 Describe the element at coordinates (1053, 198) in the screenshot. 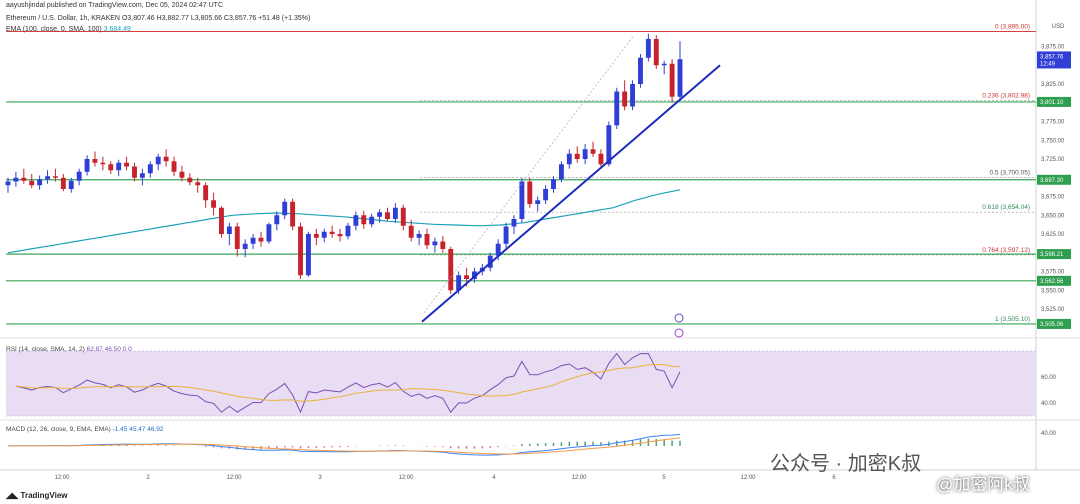

I see `y-tick-label: 3,675.00` at that location.